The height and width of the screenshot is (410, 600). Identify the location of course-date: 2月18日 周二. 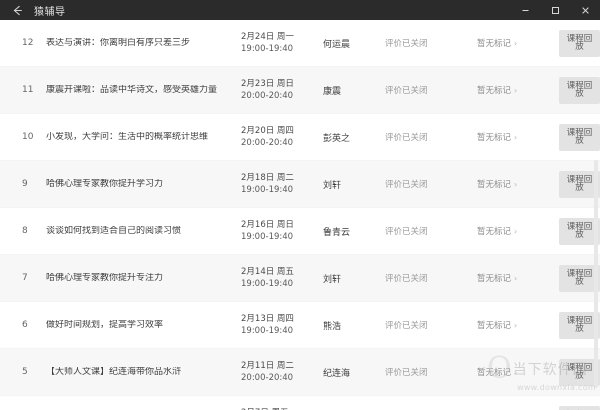
(267, 177).